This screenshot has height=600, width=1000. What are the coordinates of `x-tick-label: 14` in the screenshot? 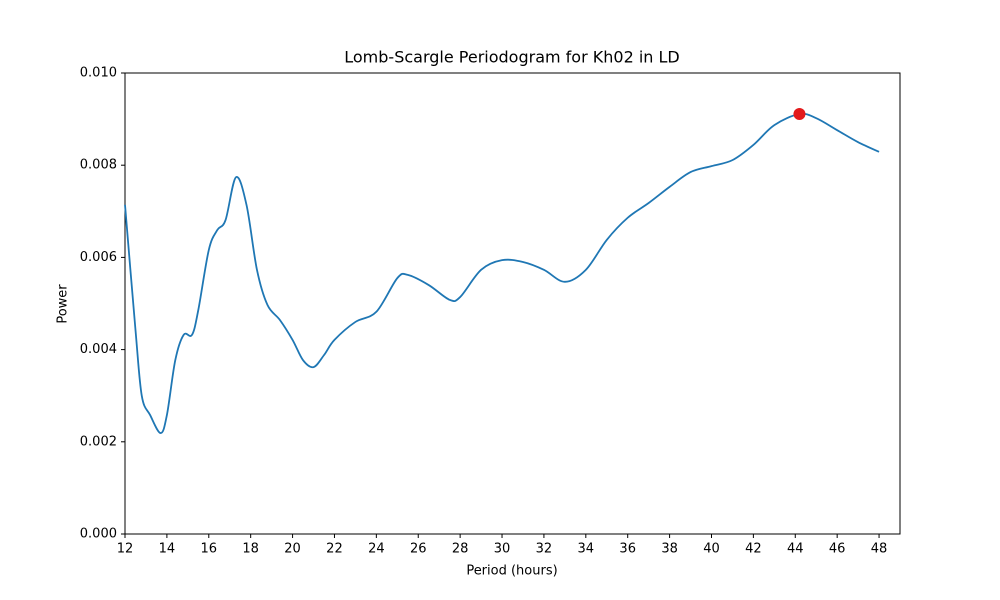 It's located at (167, 549).